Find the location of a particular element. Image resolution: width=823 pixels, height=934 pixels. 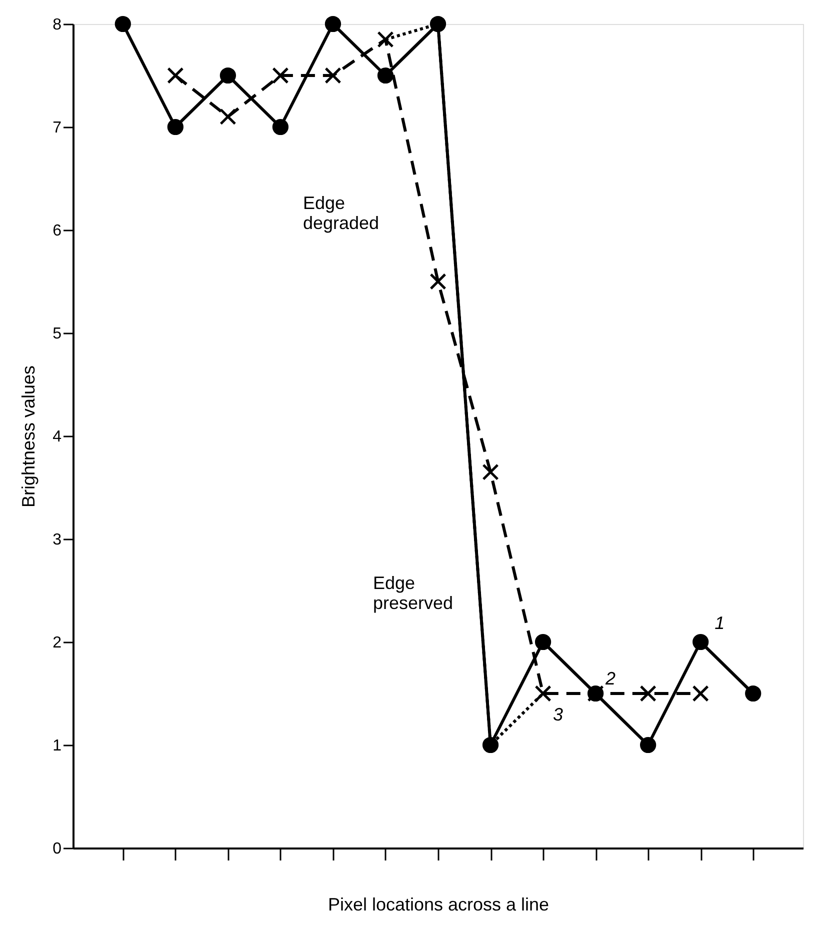

annotation: Edge degraded is located at coordinates (341, 213).